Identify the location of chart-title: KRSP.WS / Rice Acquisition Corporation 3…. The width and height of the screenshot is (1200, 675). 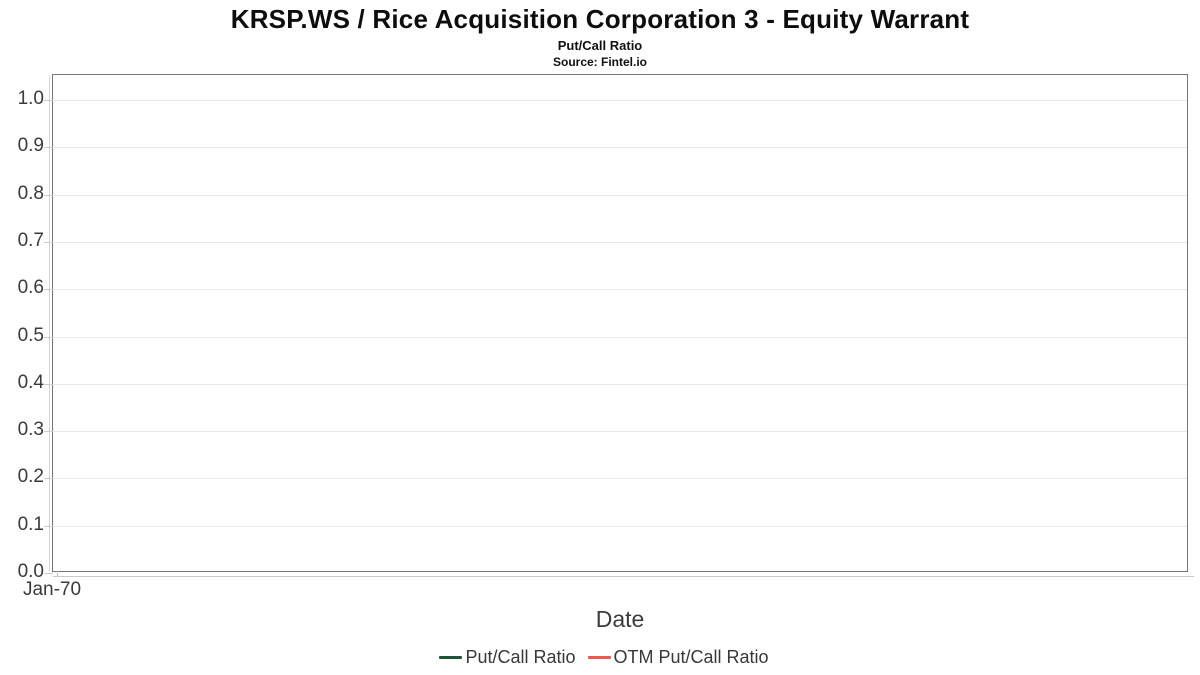
(600, 19).